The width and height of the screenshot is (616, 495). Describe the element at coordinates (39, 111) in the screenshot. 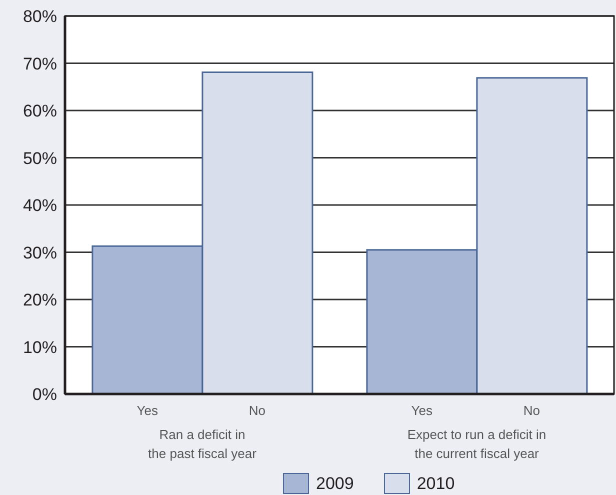

I see `y-tick-label: 60%` at that location.